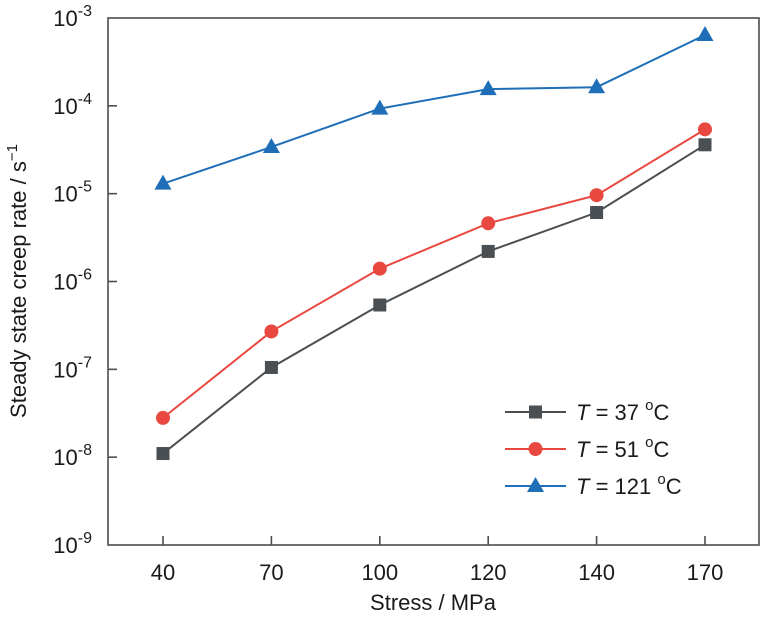  What do you see at coordinates (488, 572) in the screenshot?
I see `x-tick-label: 120` at bounding box center [488, 572].